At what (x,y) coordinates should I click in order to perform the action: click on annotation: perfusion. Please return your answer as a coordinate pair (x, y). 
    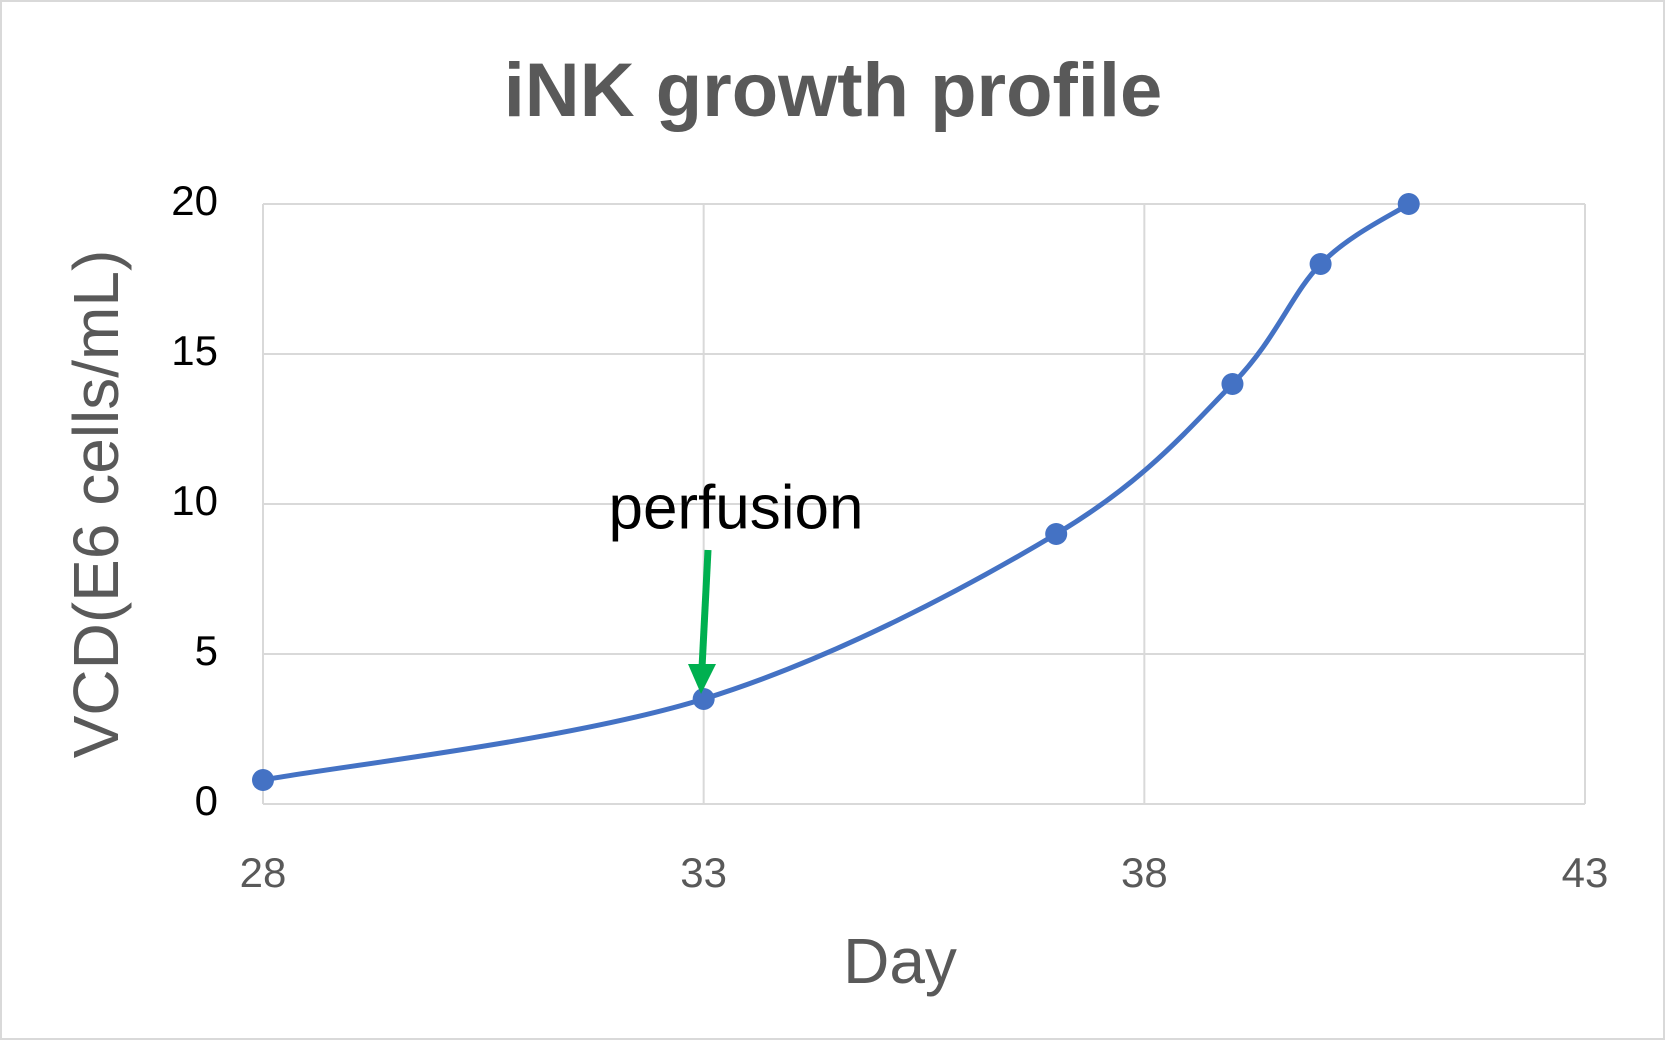
    Looking at the image, I should click on (735, 507).